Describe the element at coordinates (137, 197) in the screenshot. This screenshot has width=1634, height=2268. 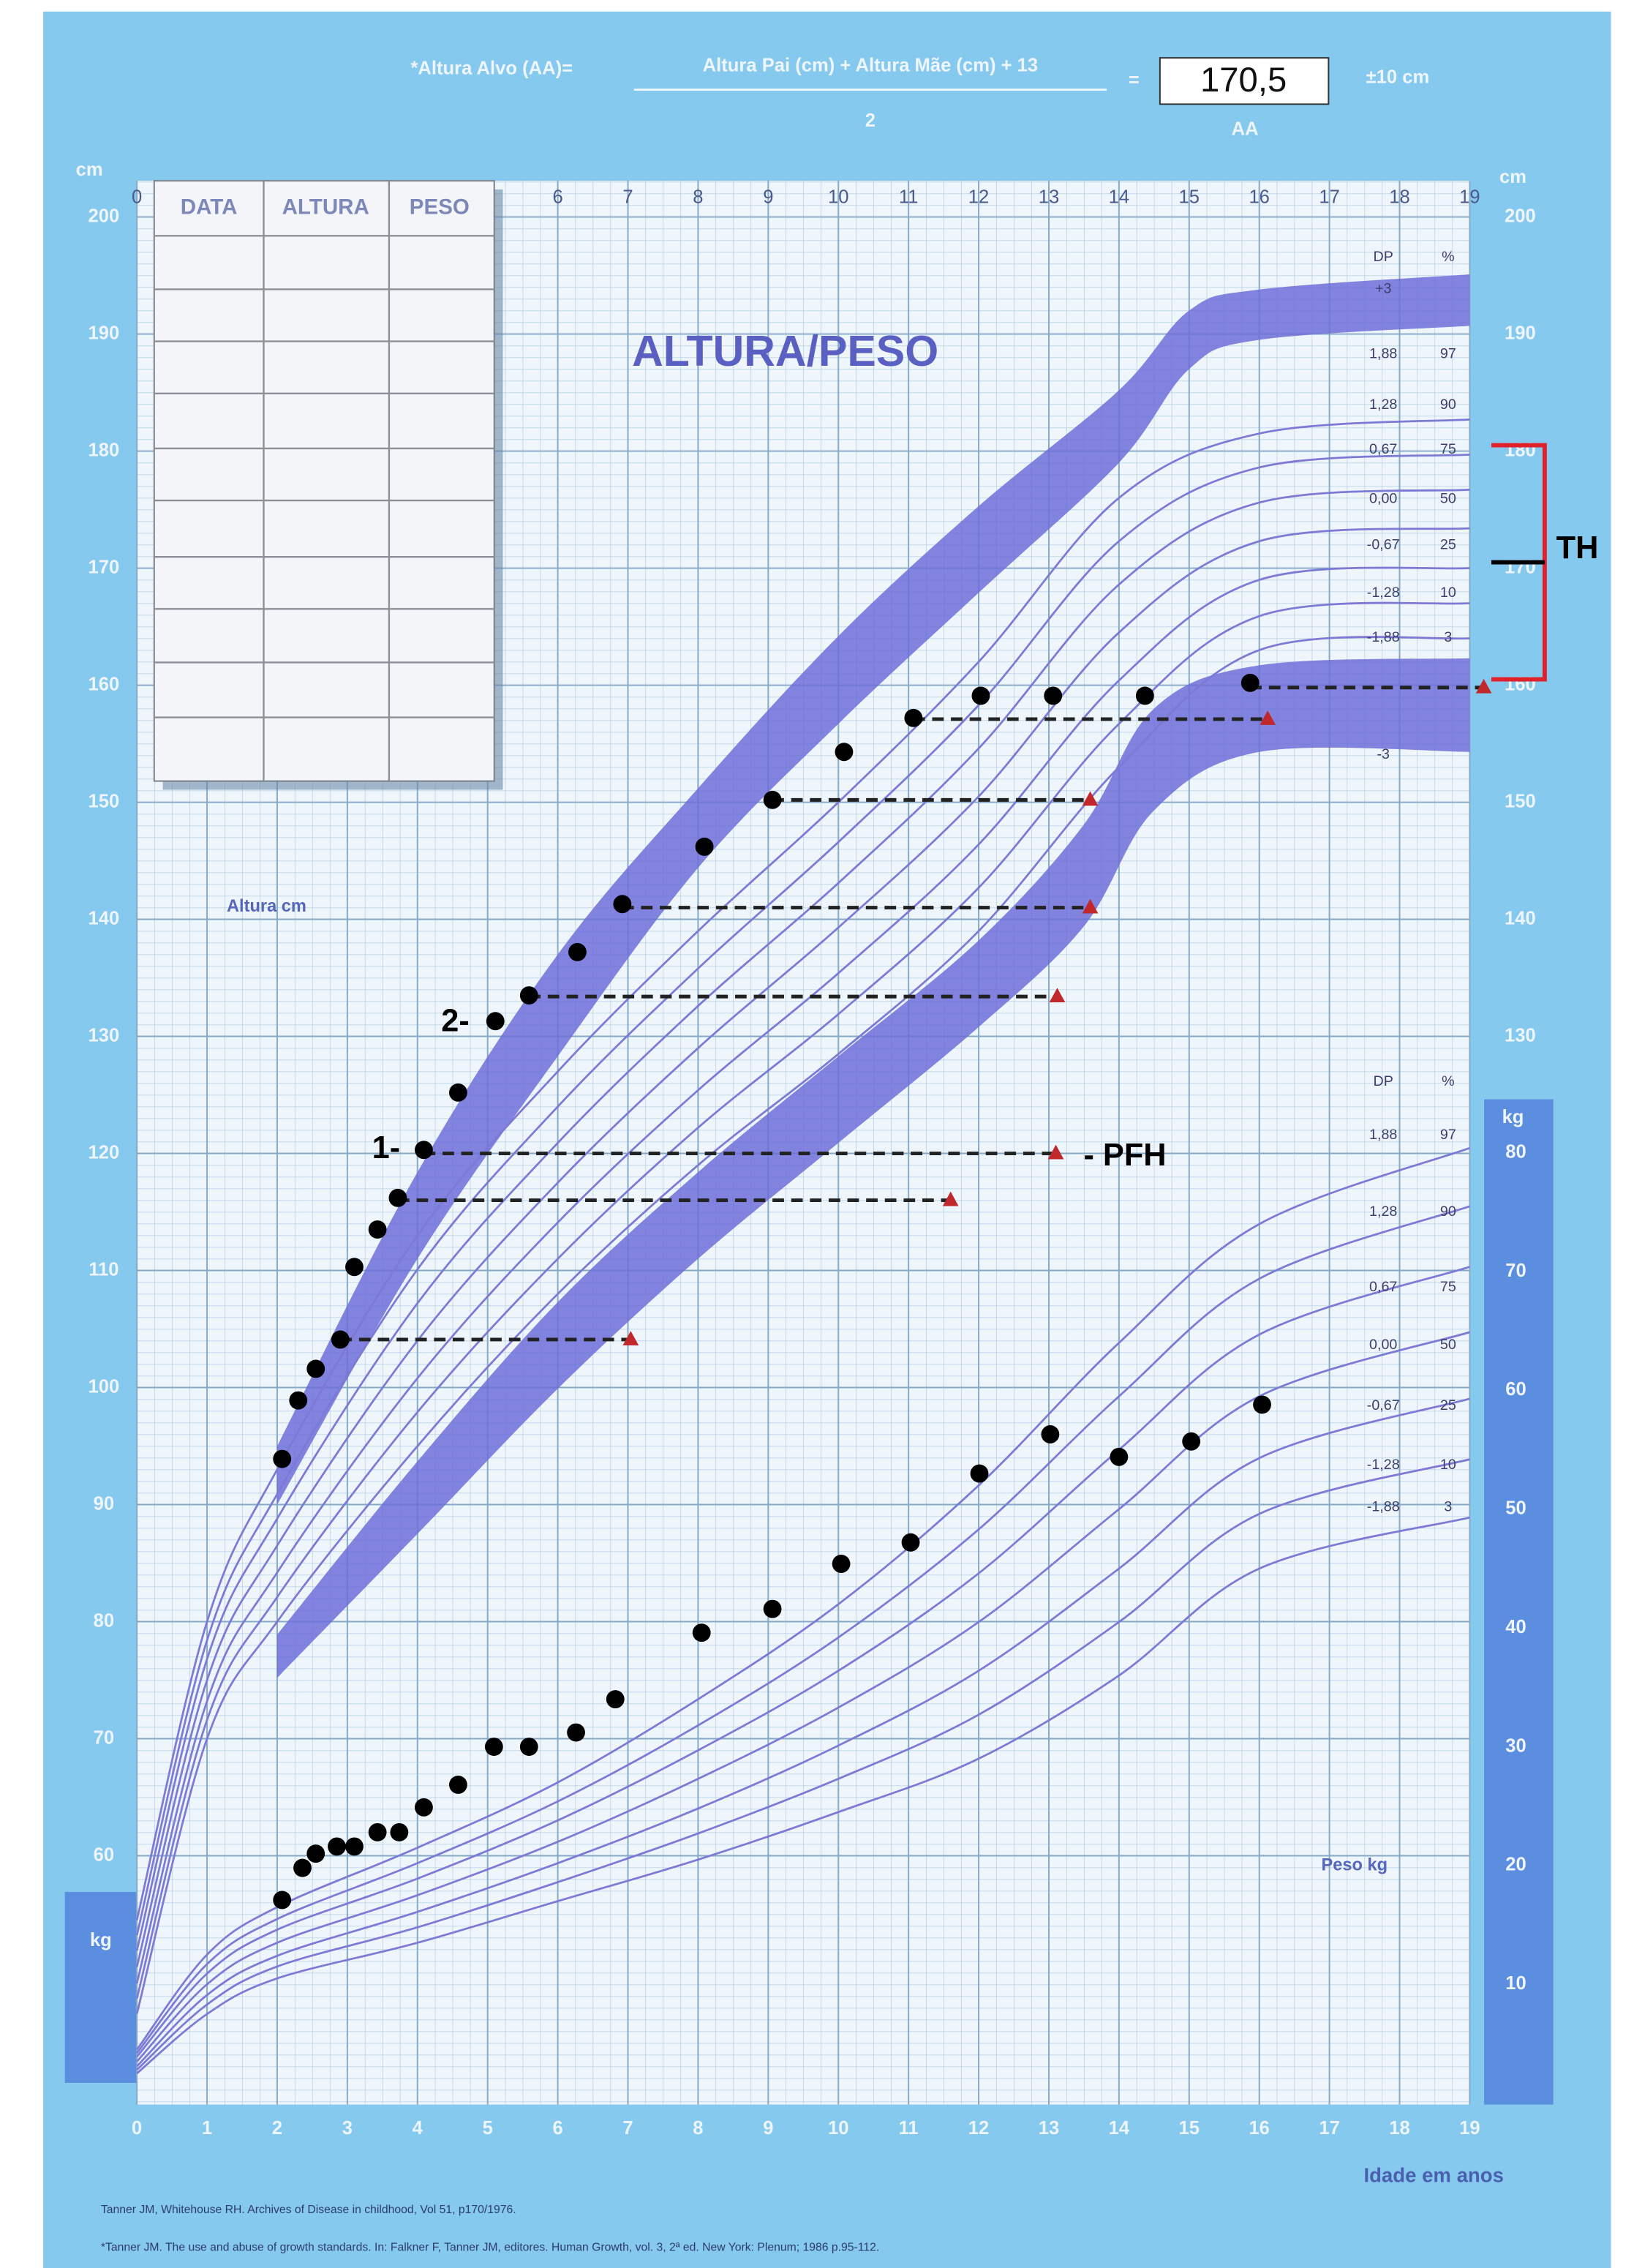
I see `x-tick-label-top: 0` at that location.